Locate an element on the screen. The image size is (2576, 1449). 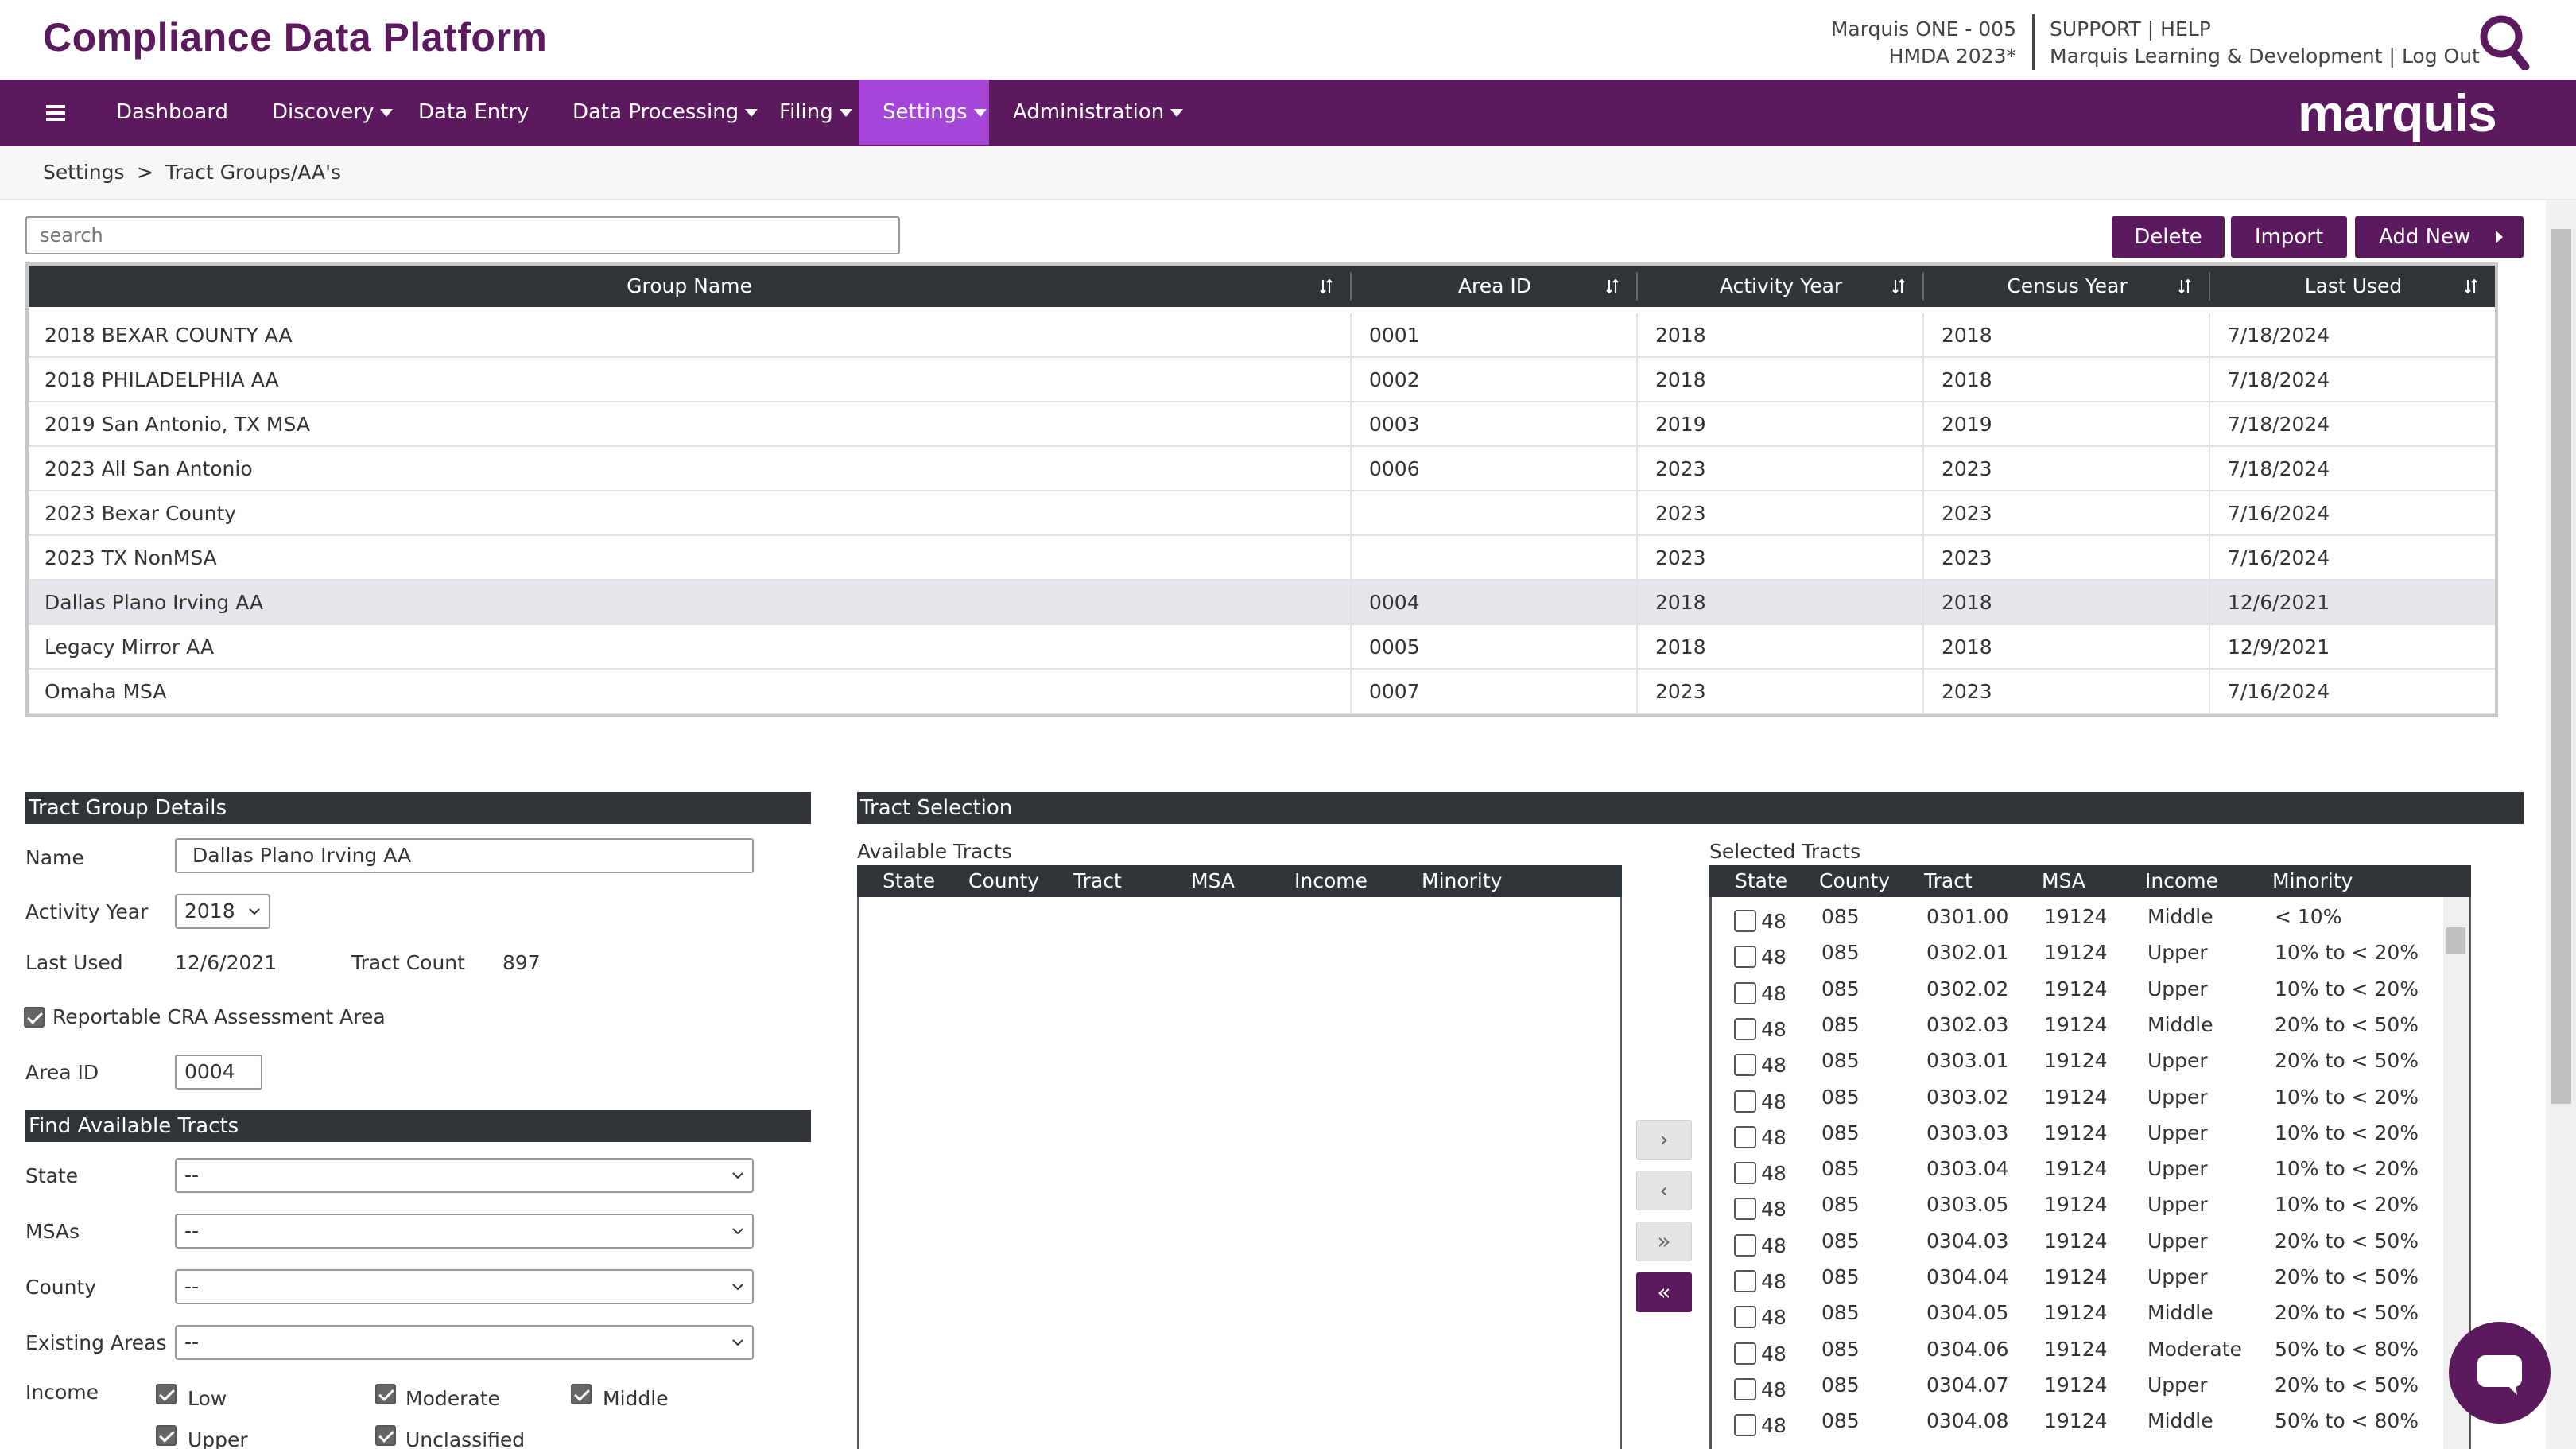
col-state: State is located at coordinates (910, 880).